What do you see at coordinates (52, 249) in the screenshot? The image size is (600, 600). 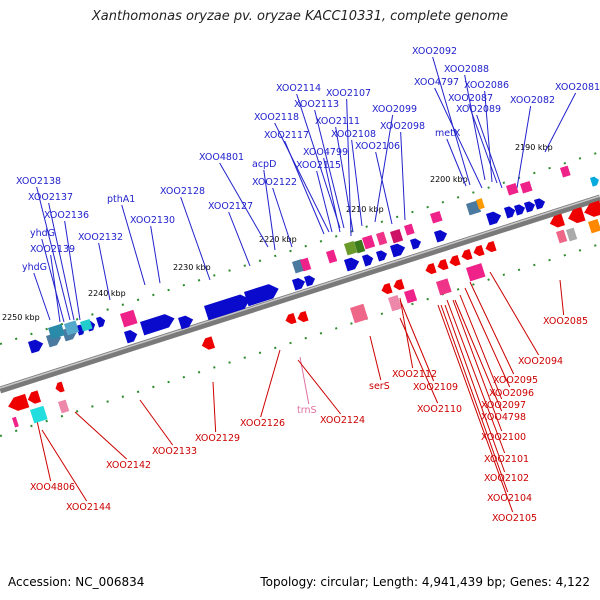 I see `gene-label-forward: XOO2139` at bounding box center [52, 249].